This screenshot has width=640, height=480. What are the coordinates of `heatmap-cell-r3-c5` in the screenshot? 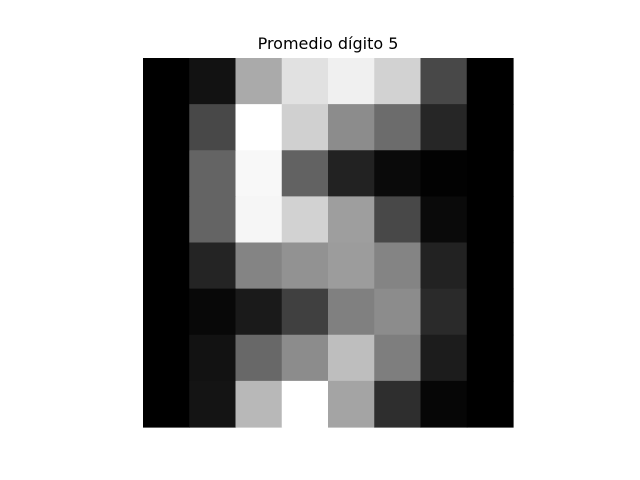 It's located at (398, 220).